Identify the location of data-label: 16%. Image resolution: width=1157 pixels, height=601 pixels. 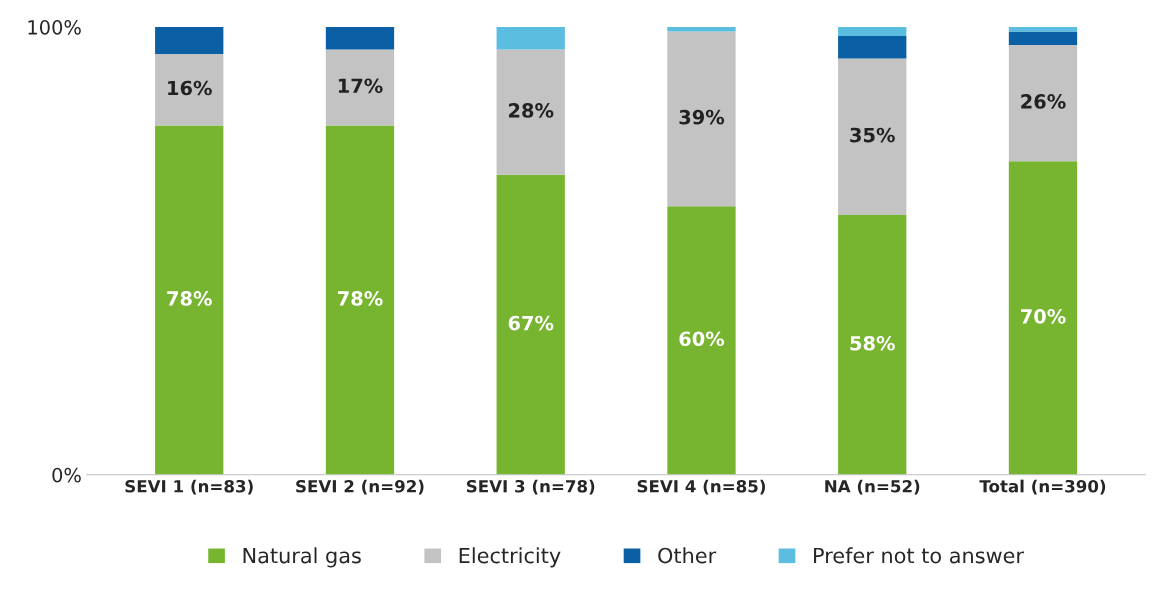
(190, 88).